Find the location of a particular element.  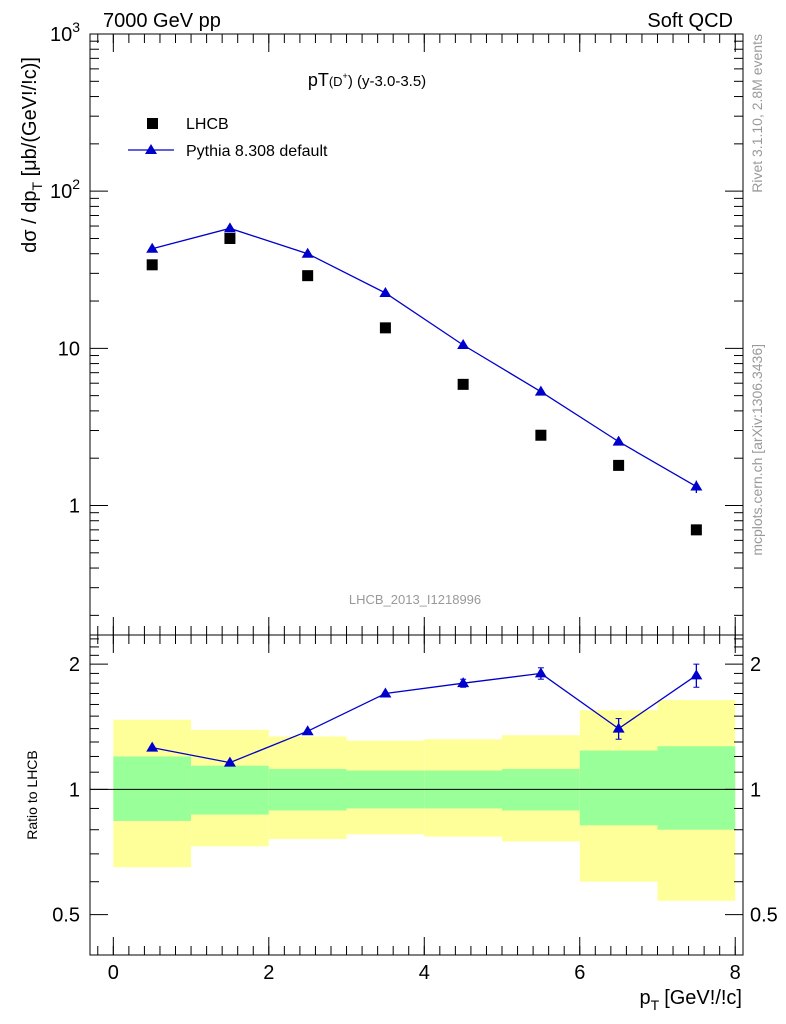

legend: LHCB Pythia 8.308 default is located at coordinates (228, 138).